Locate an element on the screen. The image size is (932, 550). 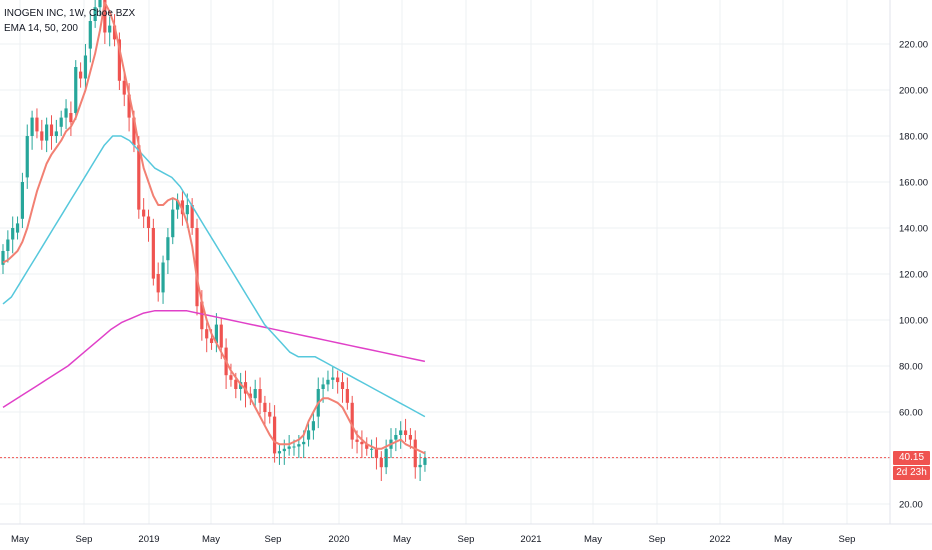
symbol-title: INOGEN INC, 1W, Cboe BZX is located at coordinates (70, 13).